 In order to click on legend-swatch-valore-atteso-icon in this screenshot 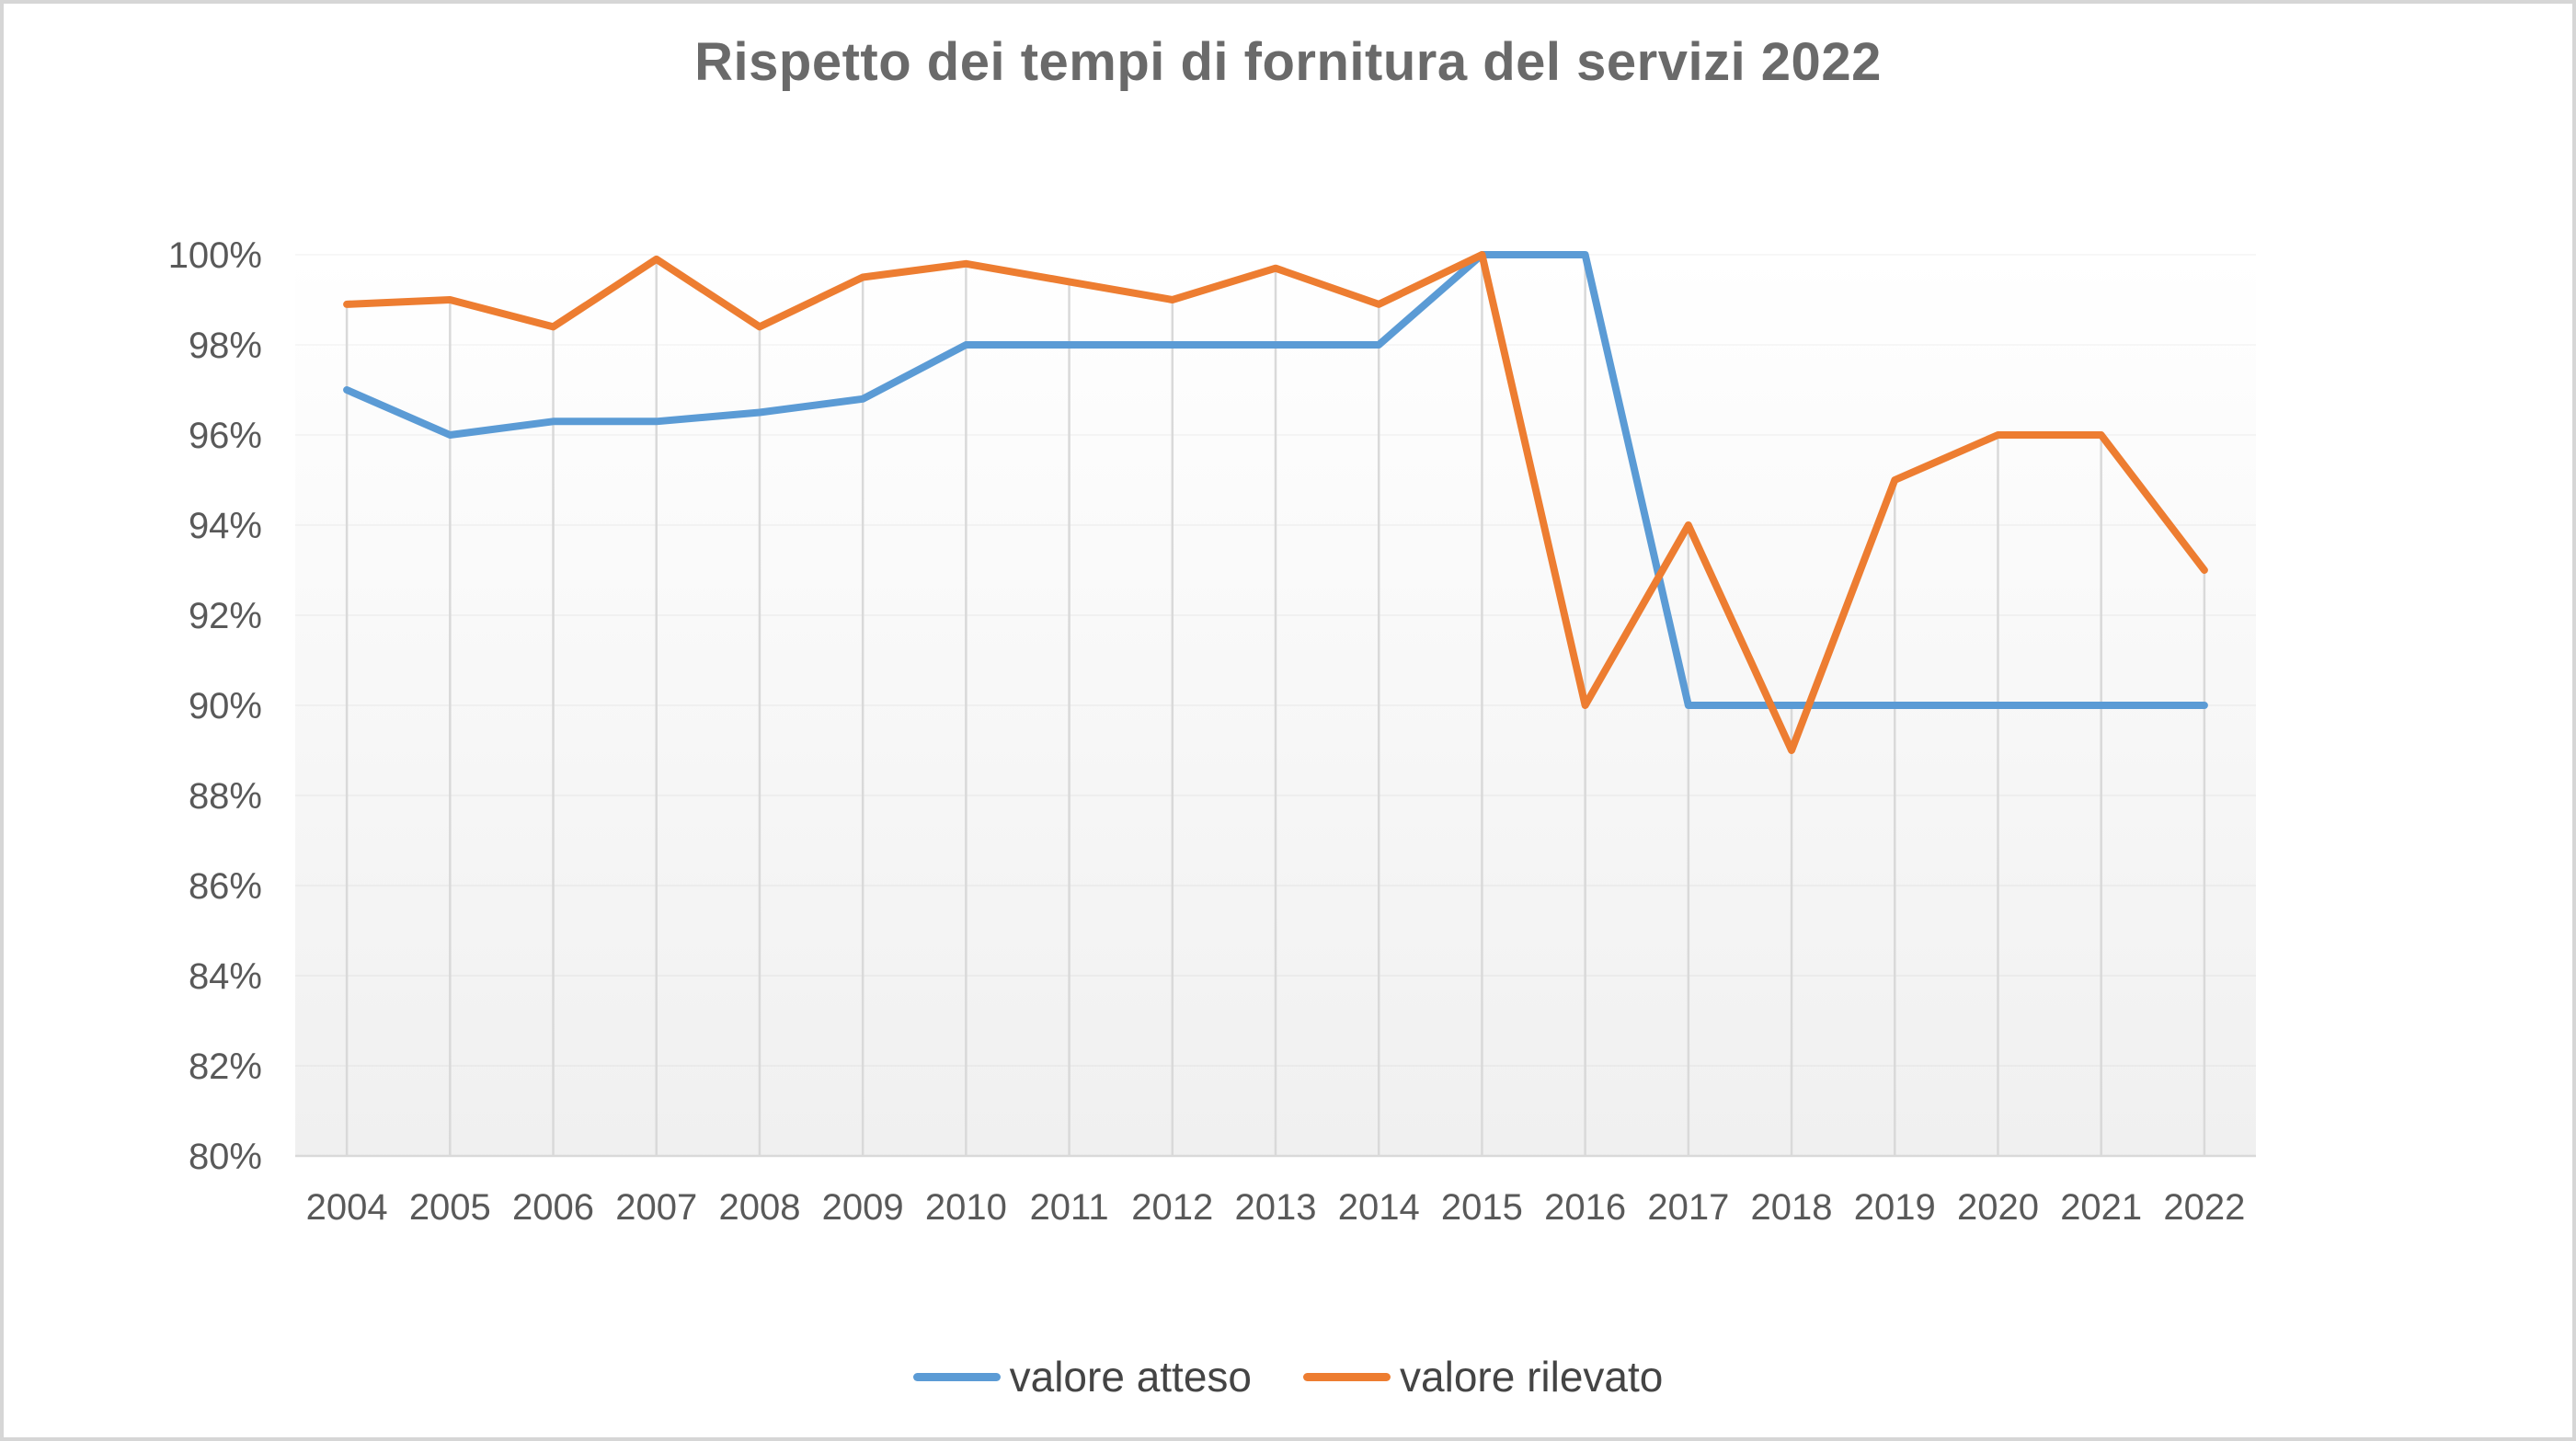, I will do `click(956, 1377)`.